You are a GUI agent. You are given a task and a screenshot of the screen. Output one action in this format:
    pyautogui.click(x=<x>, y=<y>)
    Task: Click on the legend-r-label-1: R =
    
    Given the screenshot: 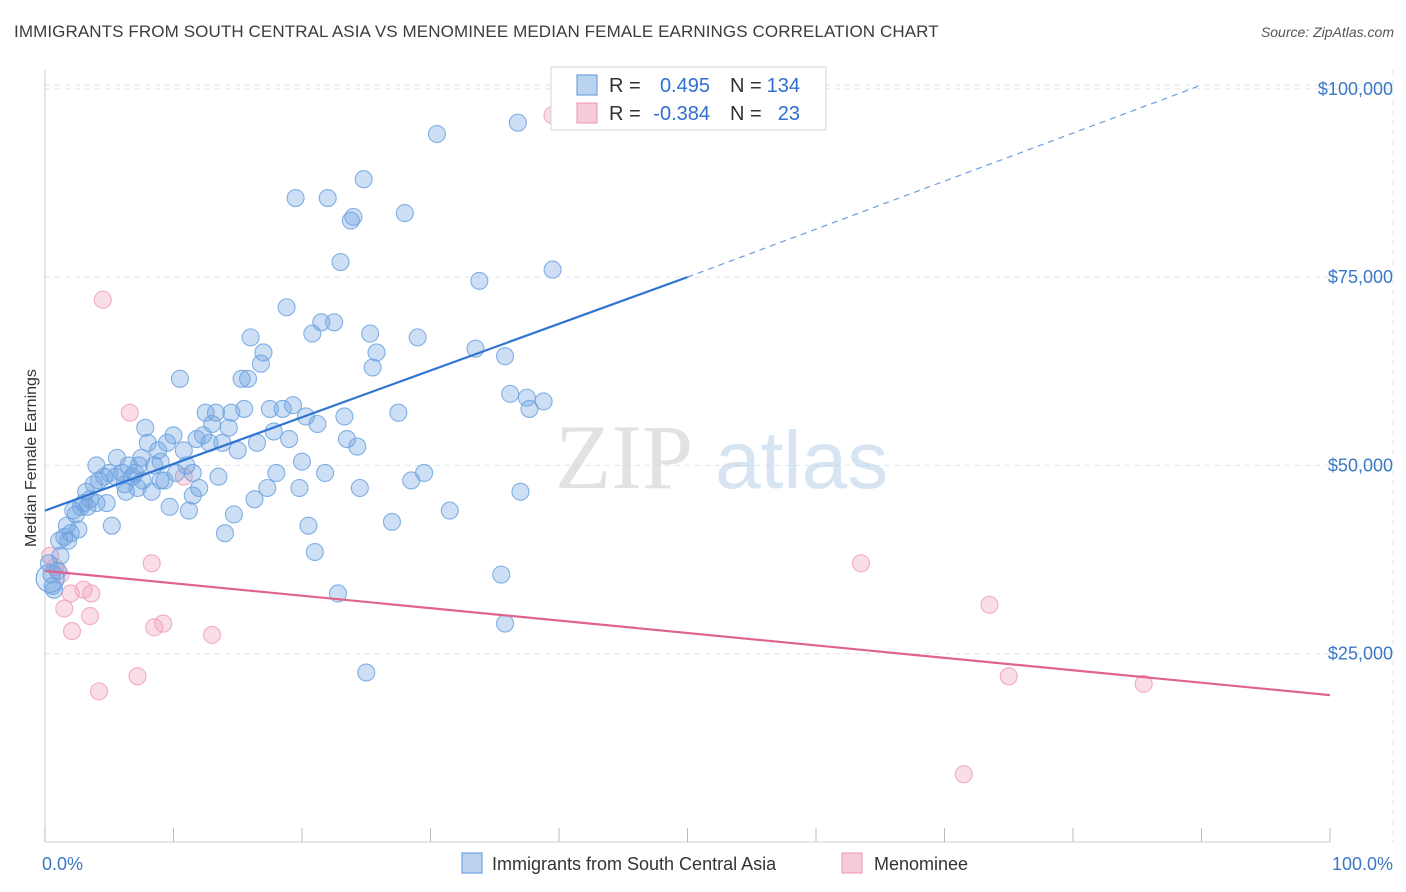 What is the action you would take?
    pyautogui.click(x=625, y=86)
    